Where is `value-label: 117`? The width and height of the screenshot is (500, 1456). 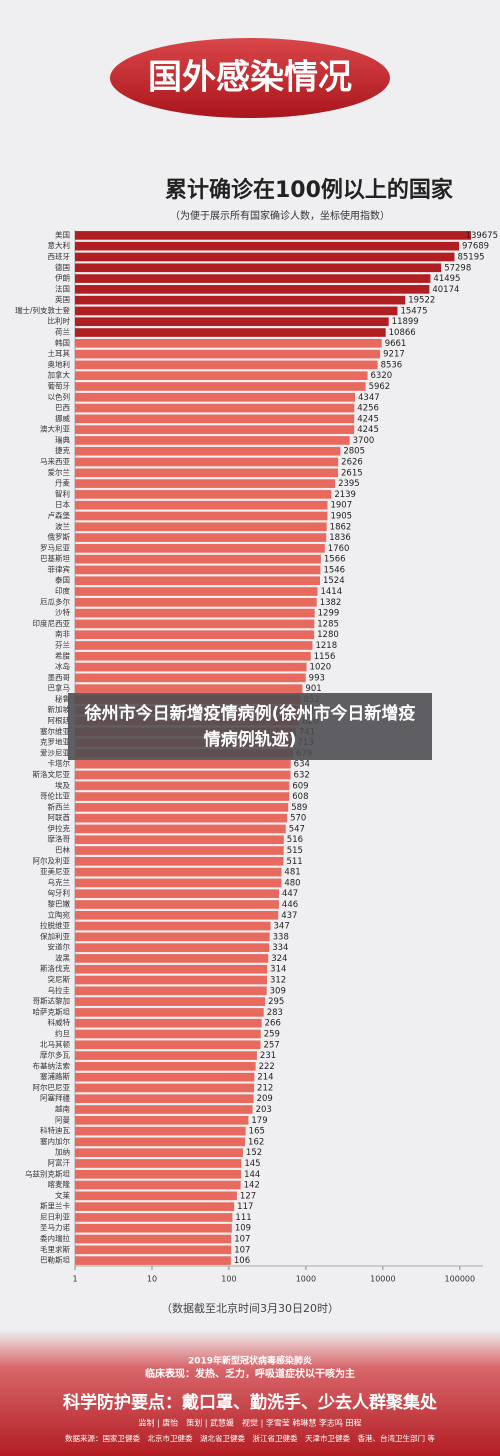 value-label: 117 is located at coordinates (245, 1207).